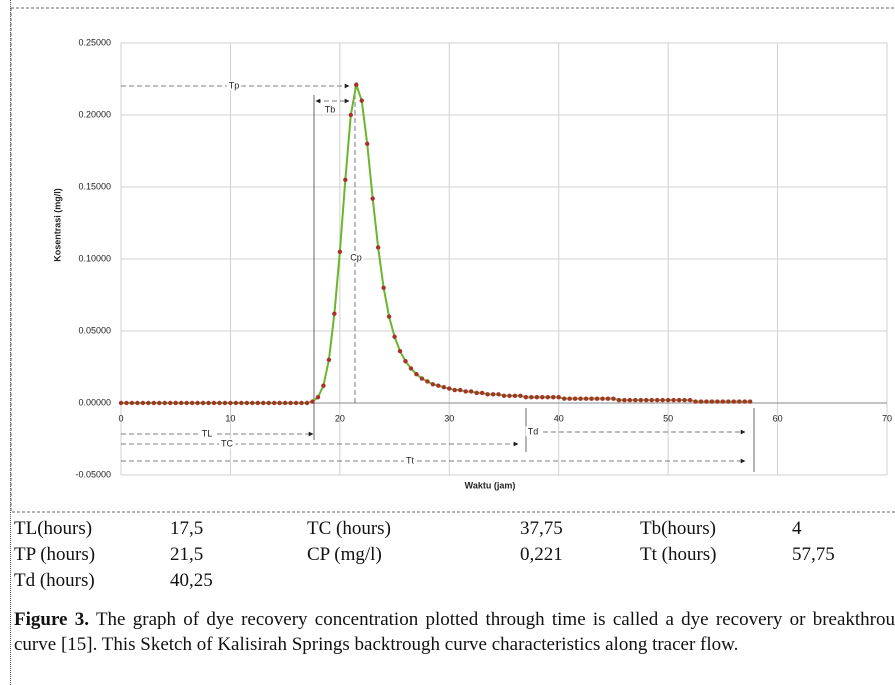 Image resolution: width=895 pixels, height=685 pixels. I want to click on caption-label: Figure 3., so click(51, 619).